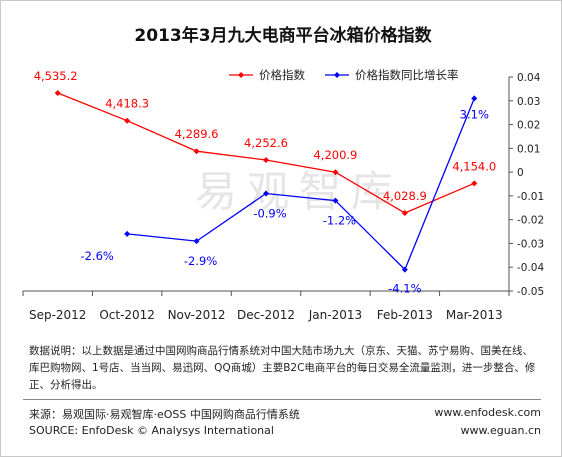 The width and height of the screenshot is (562, 458). What do you see at coordinates (405, 196) in the screenshot?
I see `series-1-data-label: 4,028.9` at bounding box center [405, 196].